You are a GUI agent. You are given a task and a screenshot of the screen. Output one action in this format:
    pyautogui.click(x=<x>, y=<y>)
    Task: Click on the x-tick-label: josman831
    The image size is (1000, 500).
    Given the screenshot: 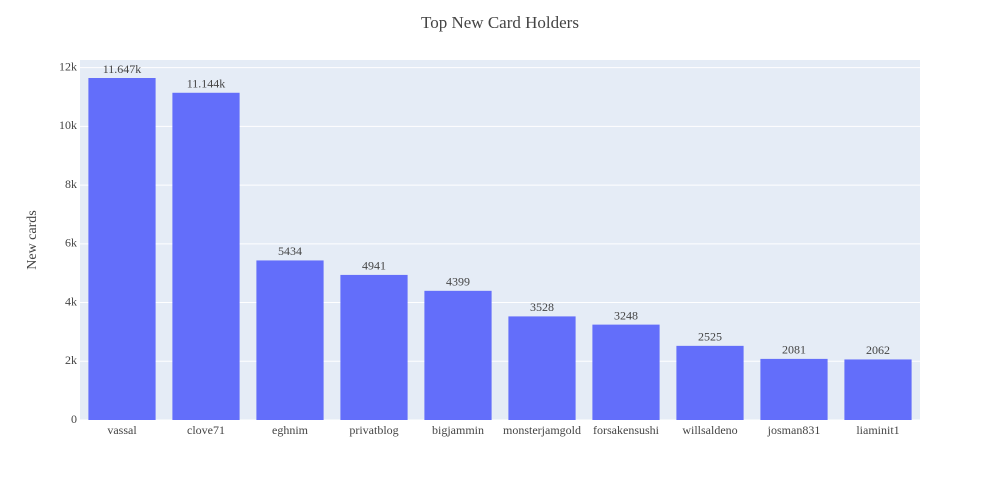 What is the action you would take?
    pyautogui.click(x=794, y=430)
    